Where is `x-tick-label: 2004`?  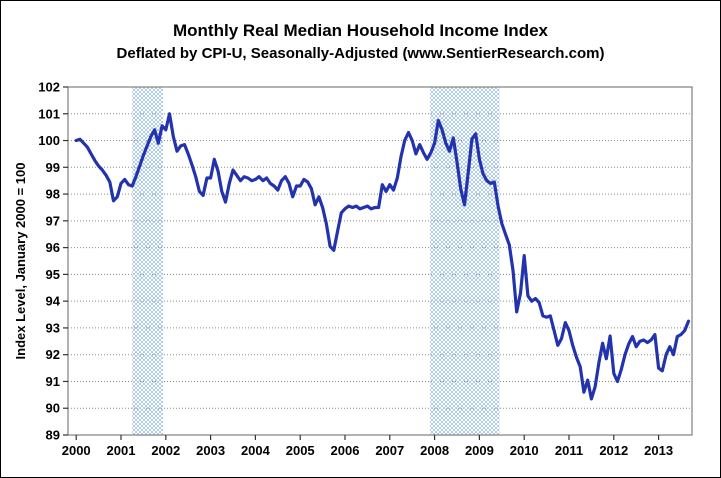 x-tick-label: 2004 is located at coordinates (256, 450).